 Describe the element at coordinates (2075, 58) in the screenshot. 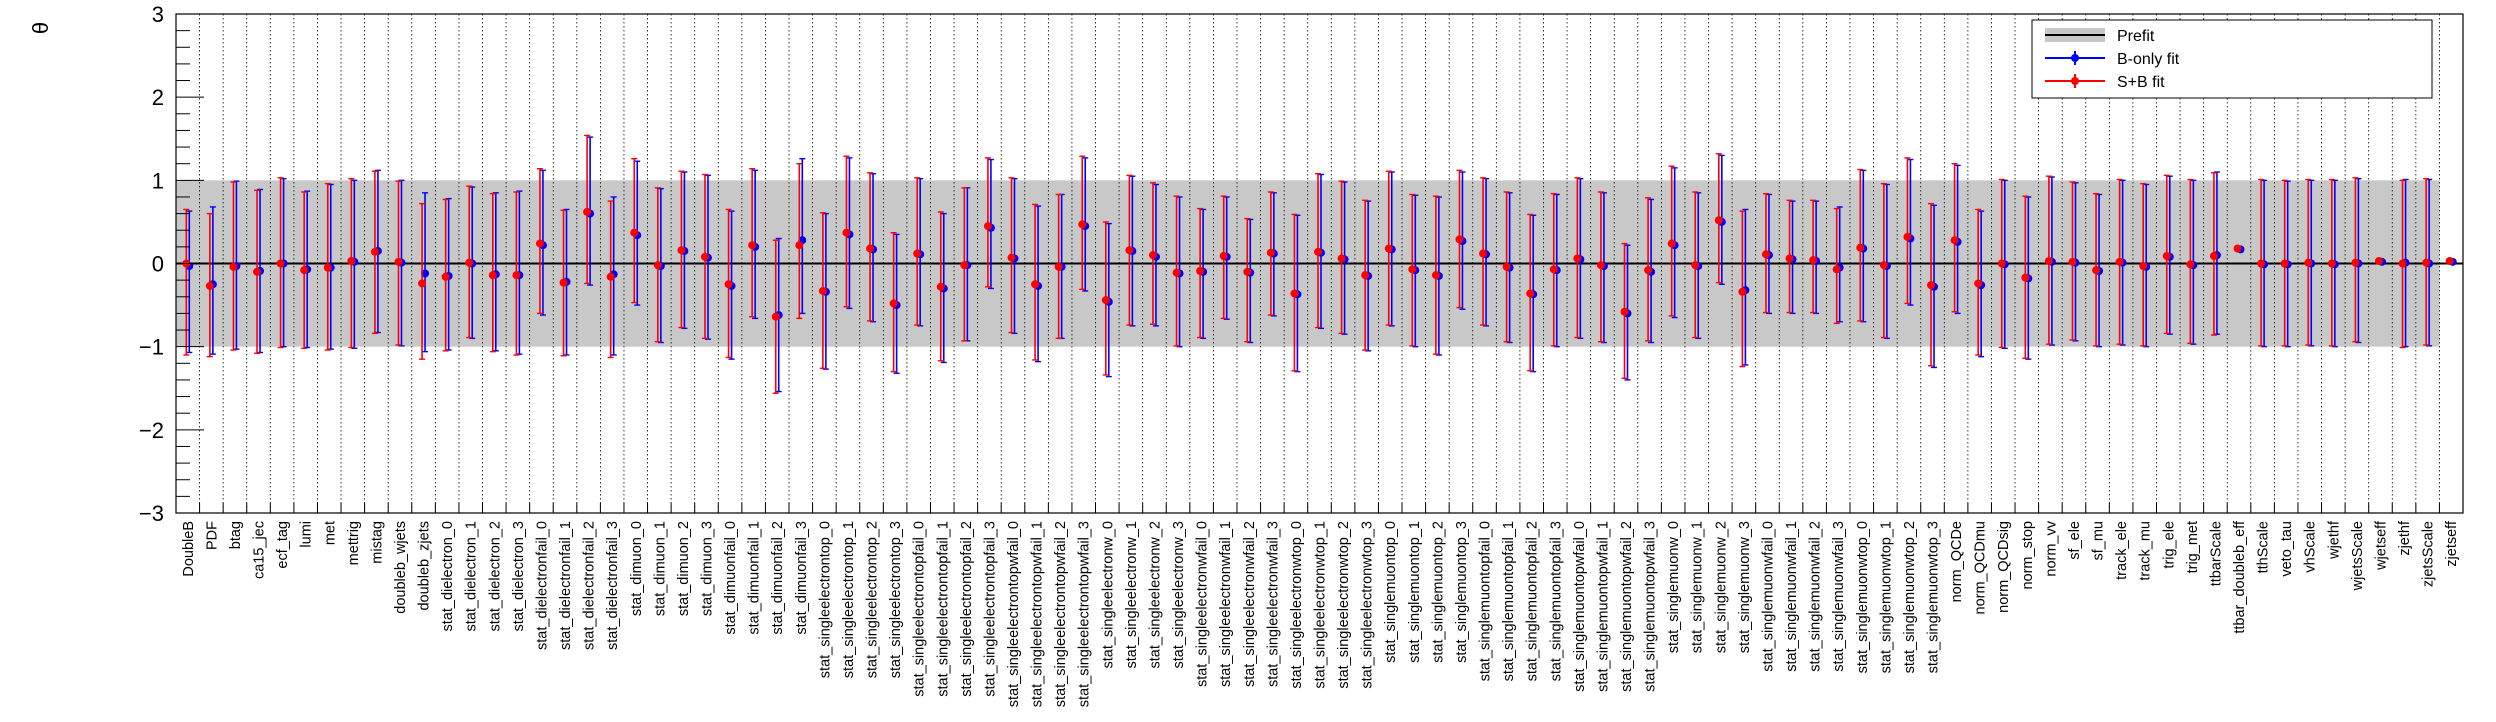

I see `legend-b-only-marker` at that location.